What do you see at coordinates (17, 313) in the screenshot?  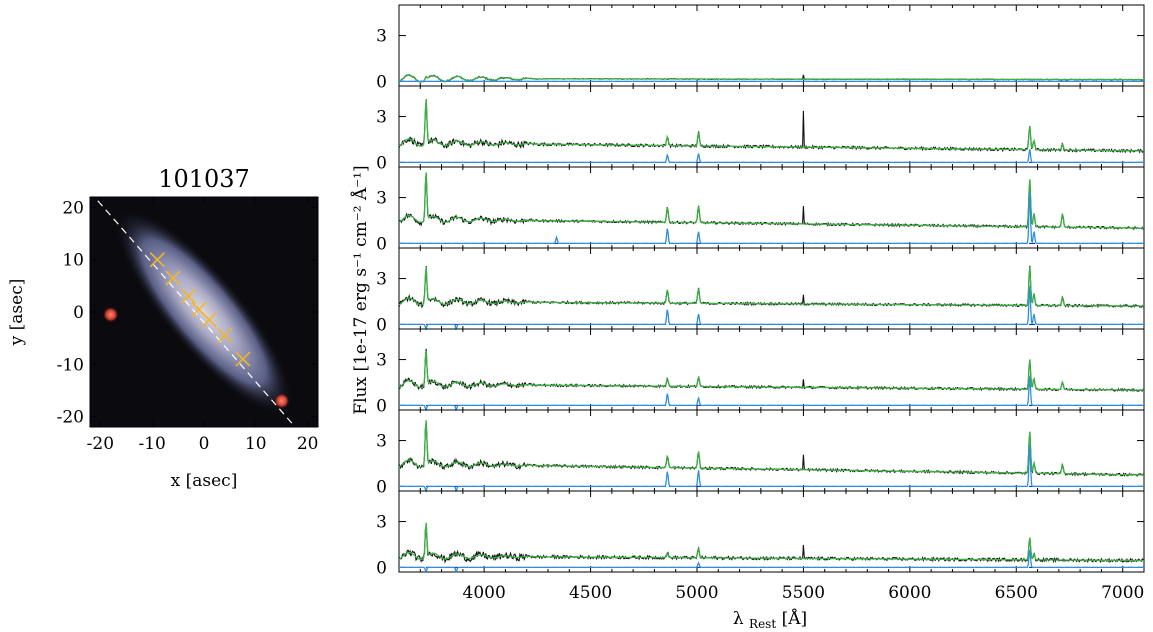 I see `image-y-axis-label: y [asec]` at bounding box center [17, 313].